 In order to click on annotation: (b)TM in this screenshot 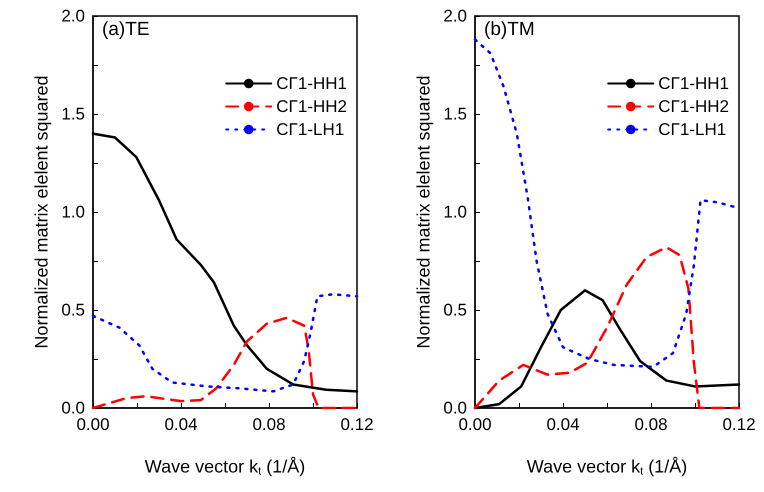, I will do `click(509, 29)`.